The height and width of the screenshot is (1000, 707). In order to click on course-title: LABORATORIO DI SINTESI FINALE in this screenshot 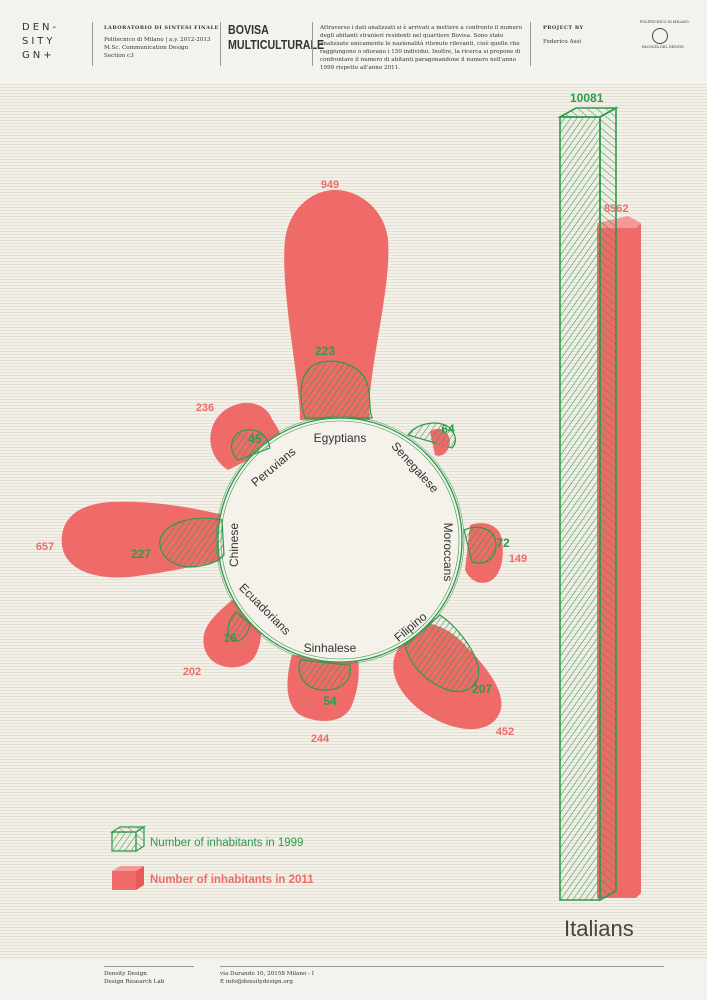, I will do `click(161, 28)`.